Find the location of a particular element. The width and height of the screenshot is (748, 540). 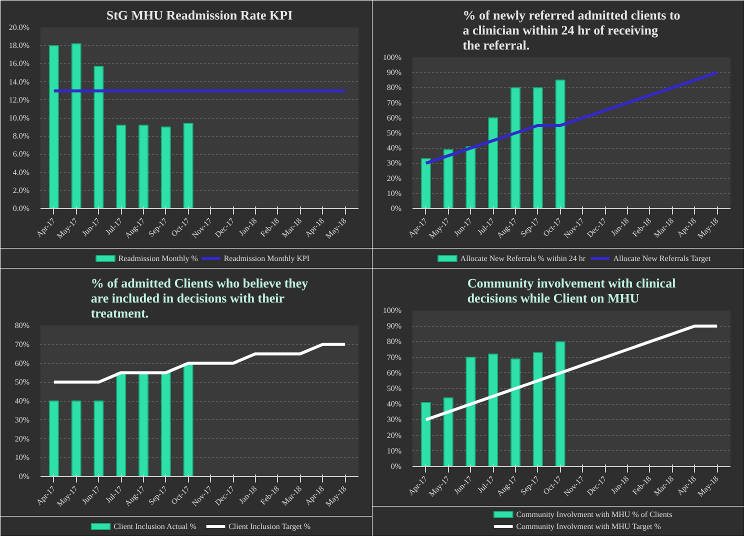

chart-title: % of admitted Clients who believe they are included in decisions with their treatment. is located at coordinates (199, 298).